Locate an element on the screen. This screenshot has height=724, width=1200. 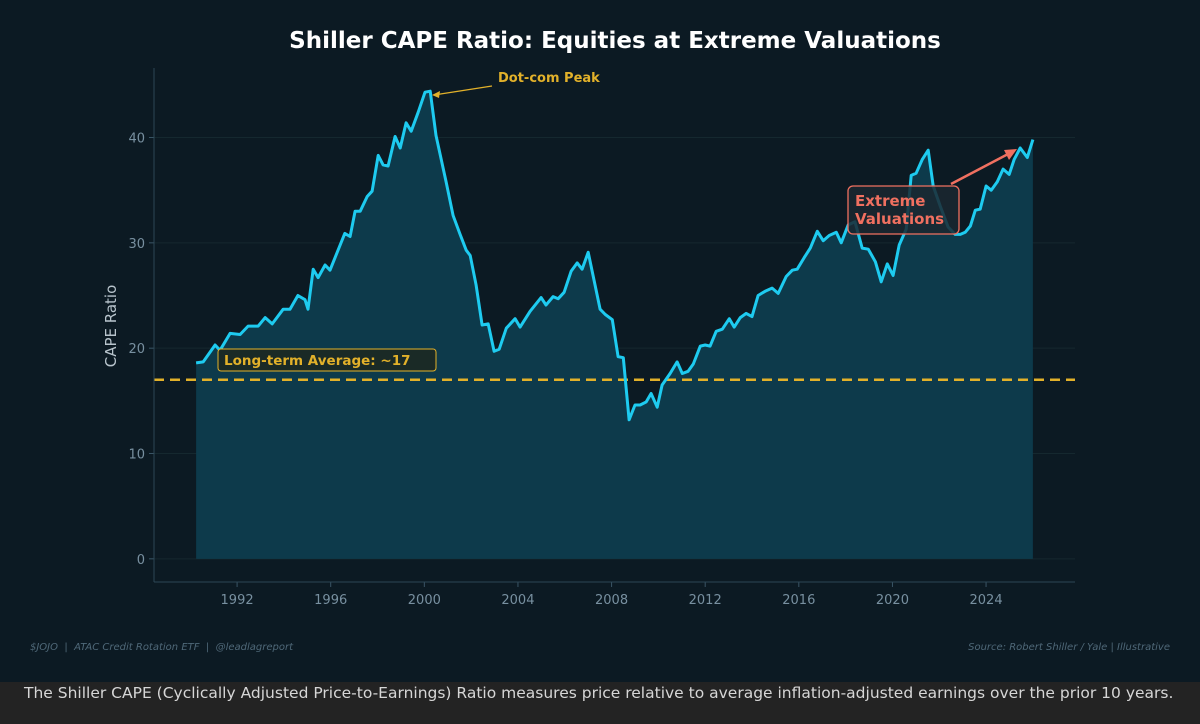
extreme-valuations-annotation: Extreme Valuations is located at coordinates (932, 192).